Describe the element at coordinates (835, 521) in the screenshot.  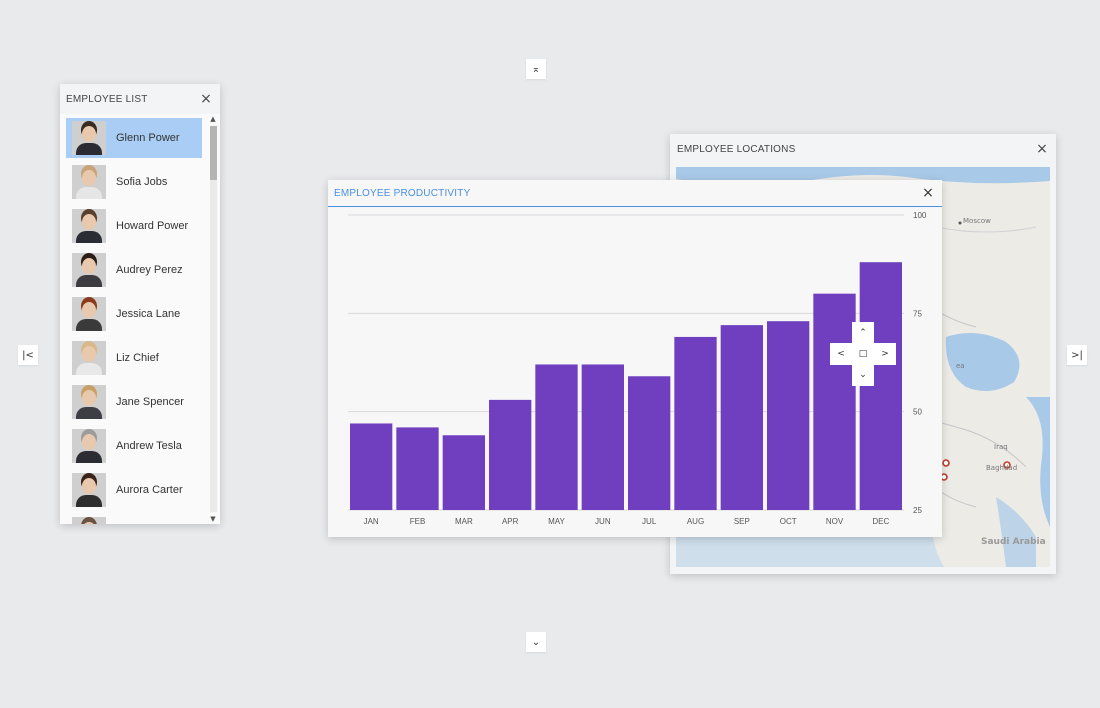
I see `x-tick-label: NOV` at that location.